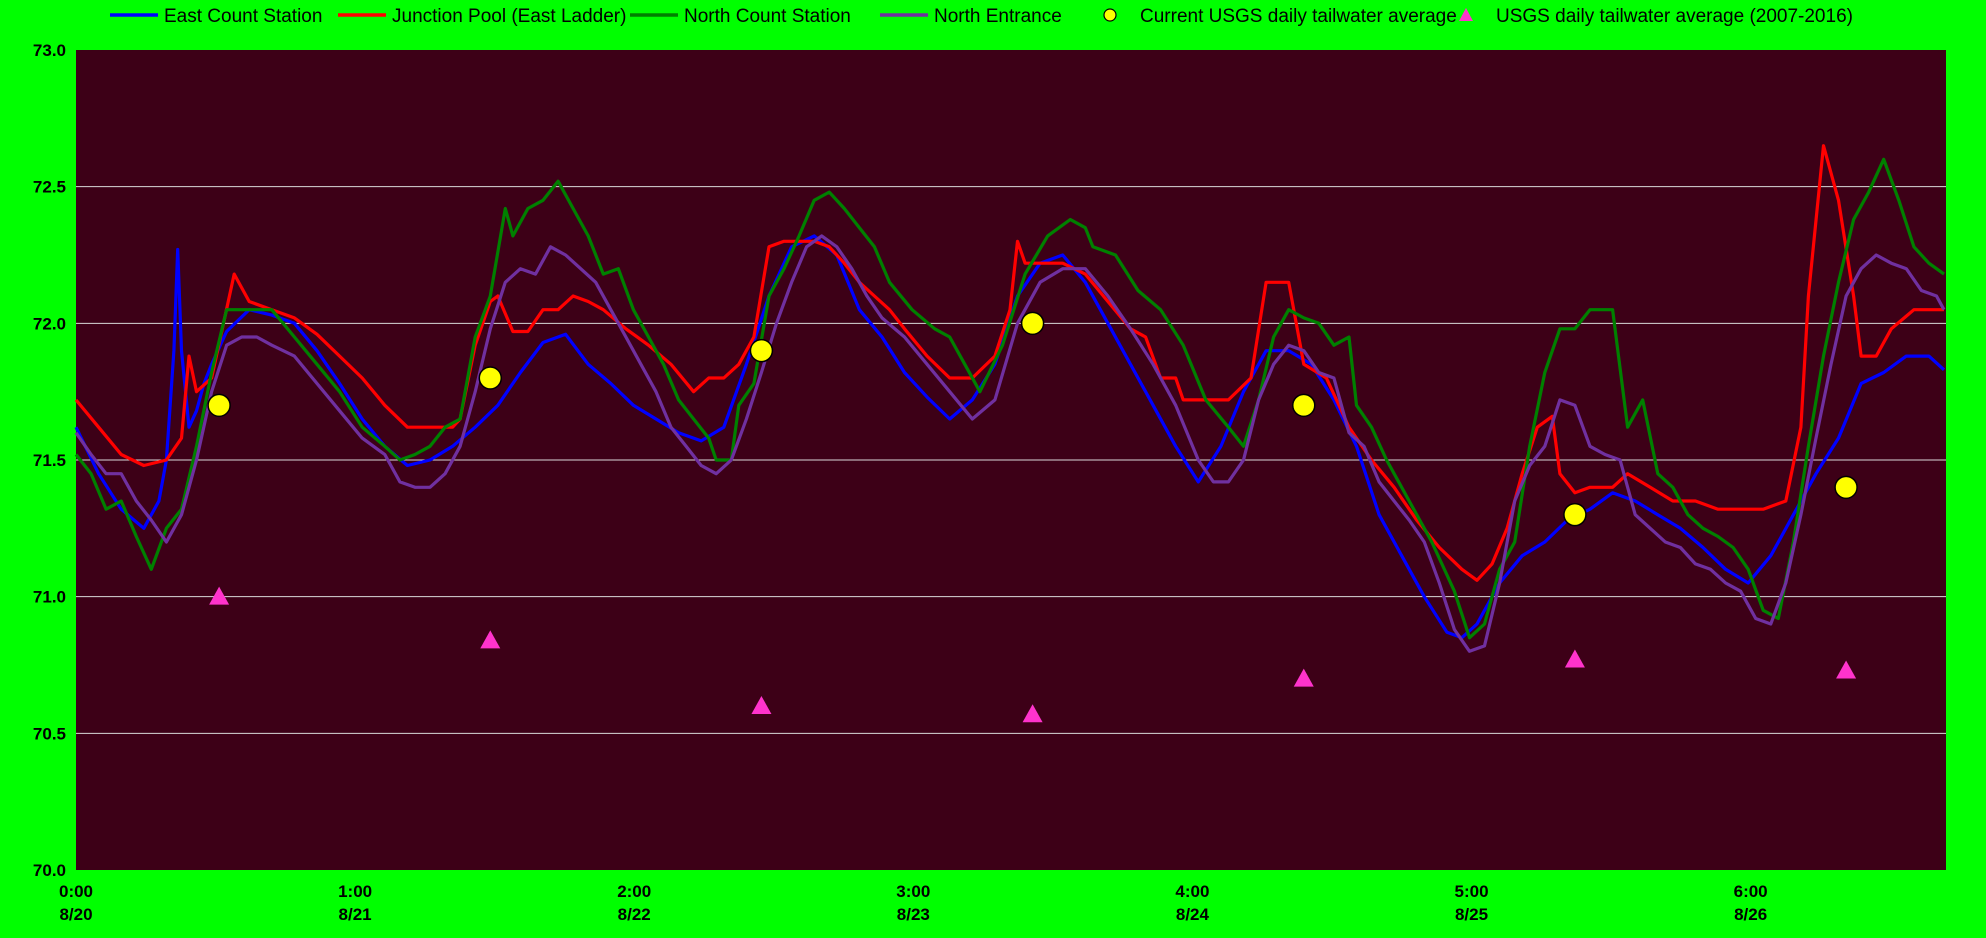 The height and width of the screenshot is (938, 1986). Describe the element at coordinates (634, 891) in the screenshot. I see `x-tick-time: 2:00` at that location.